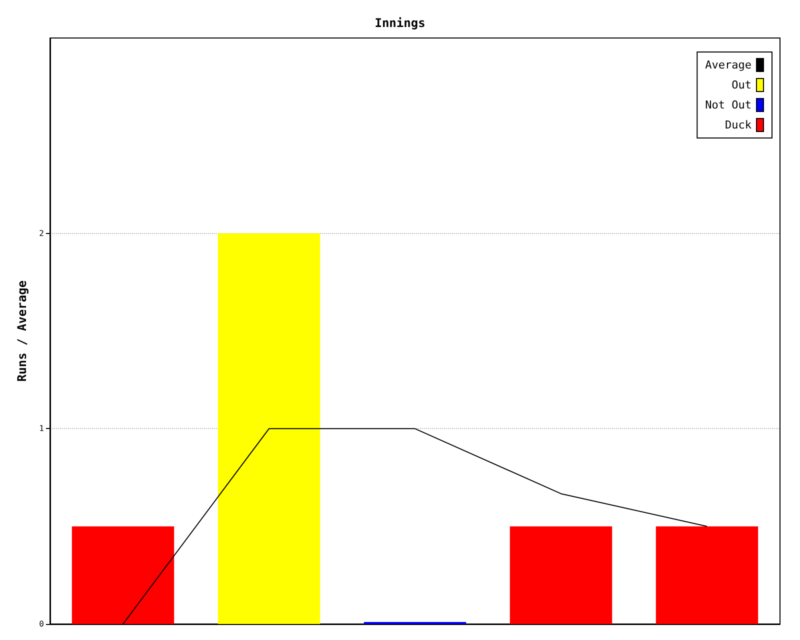  I want to click on y-tick-label: 0, so click(41, 624).